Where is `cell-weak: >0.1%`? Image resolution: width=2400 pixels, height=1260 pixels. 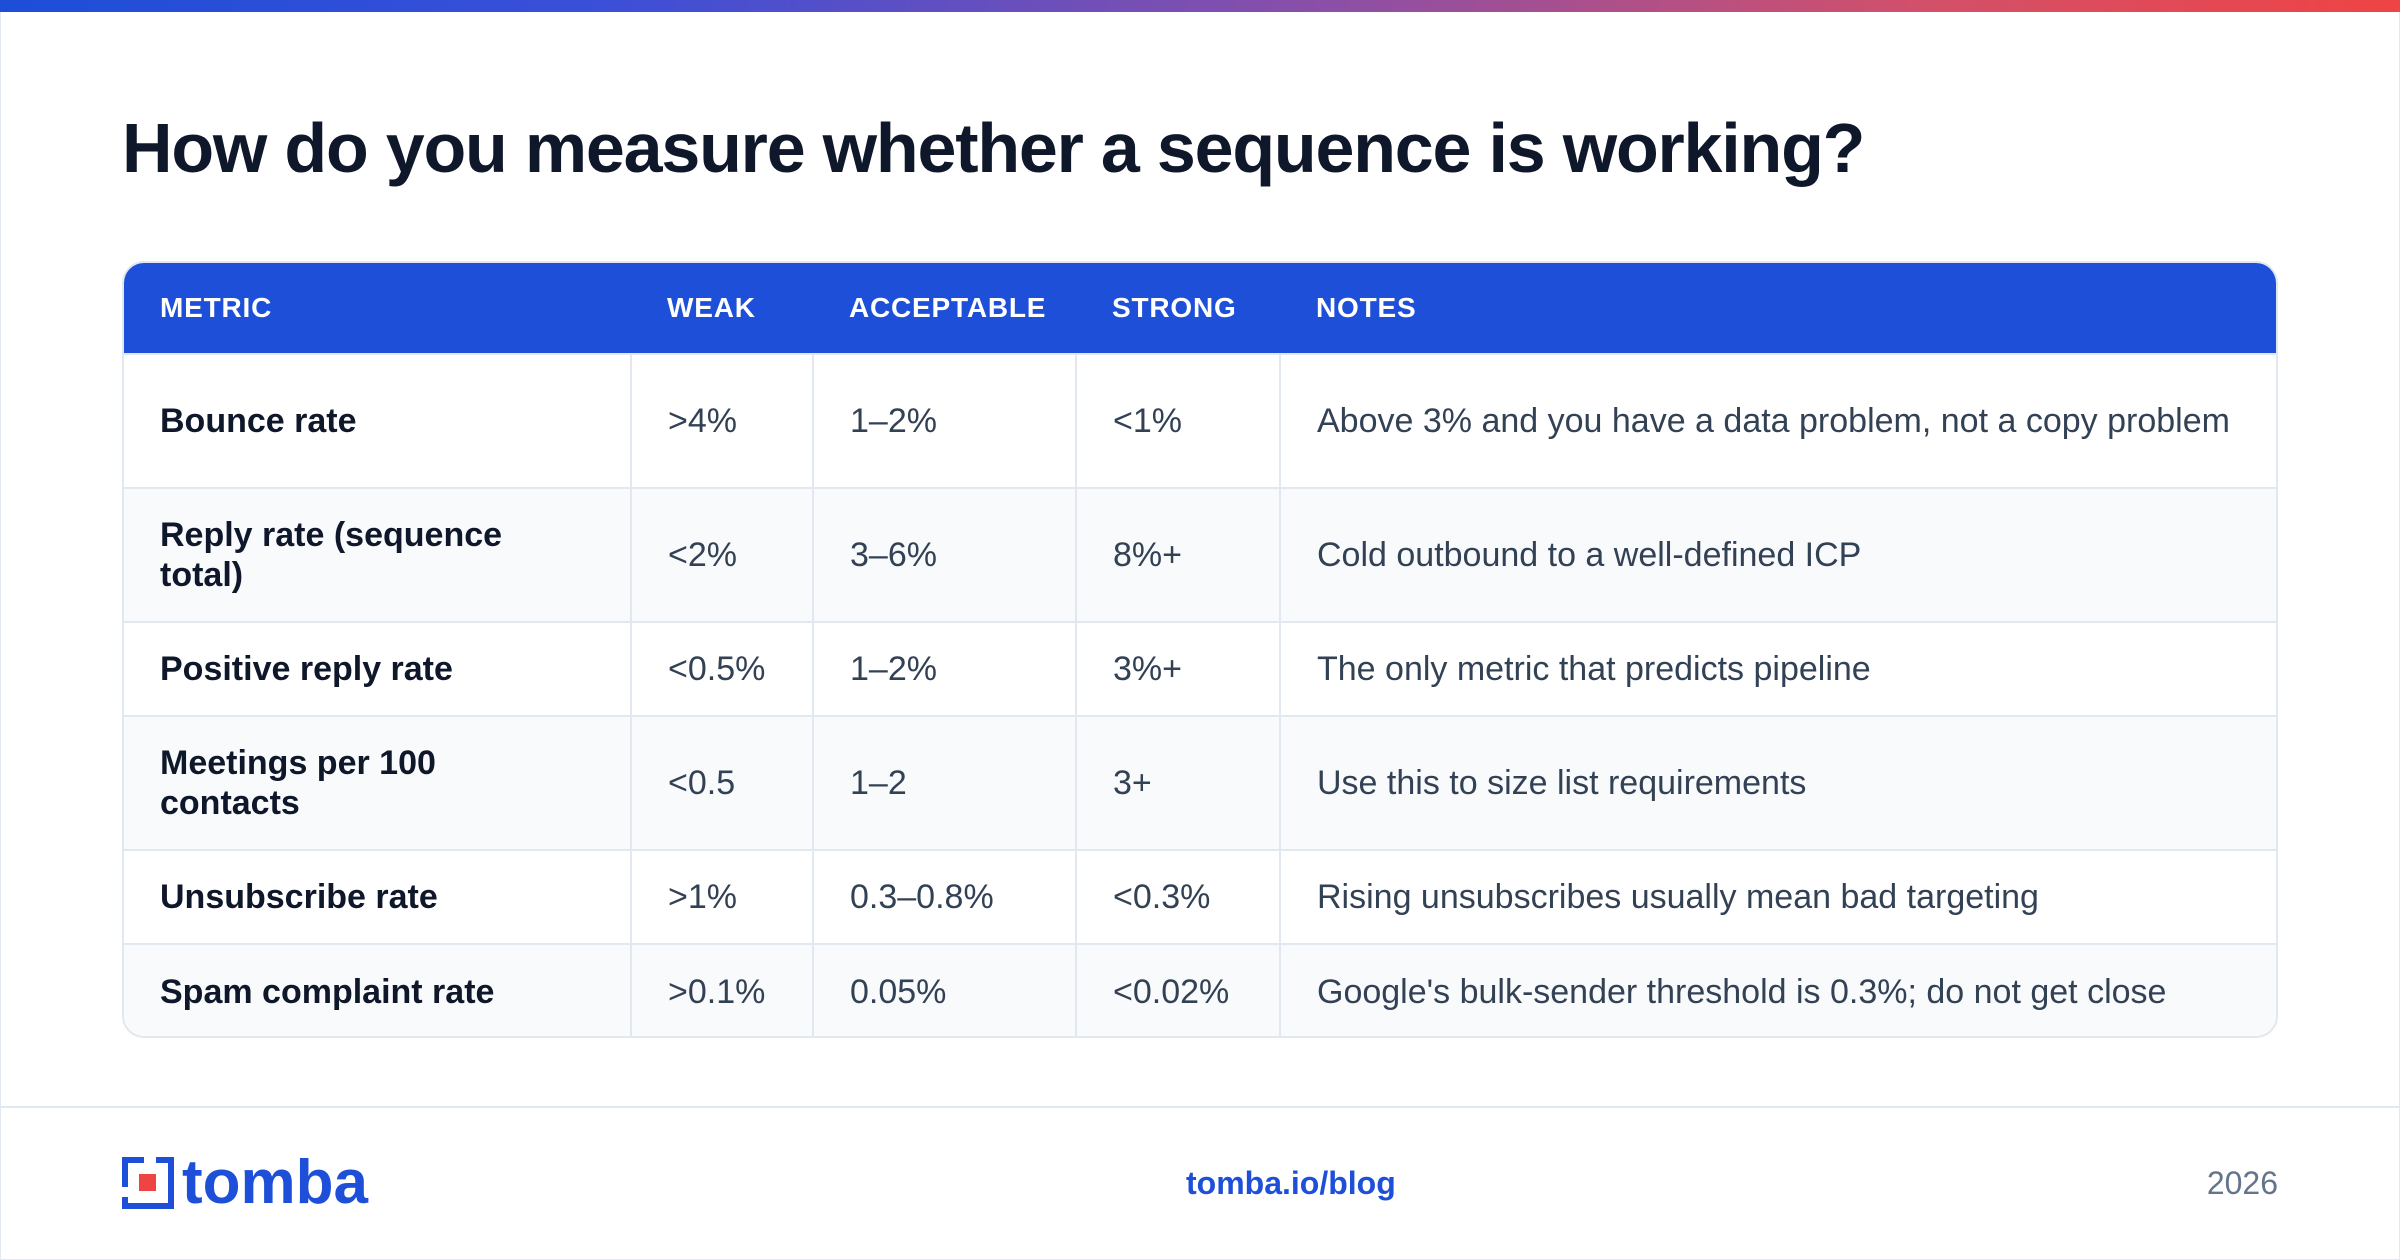 cell-weak: >0.1% is located at coordinates (722, 990).